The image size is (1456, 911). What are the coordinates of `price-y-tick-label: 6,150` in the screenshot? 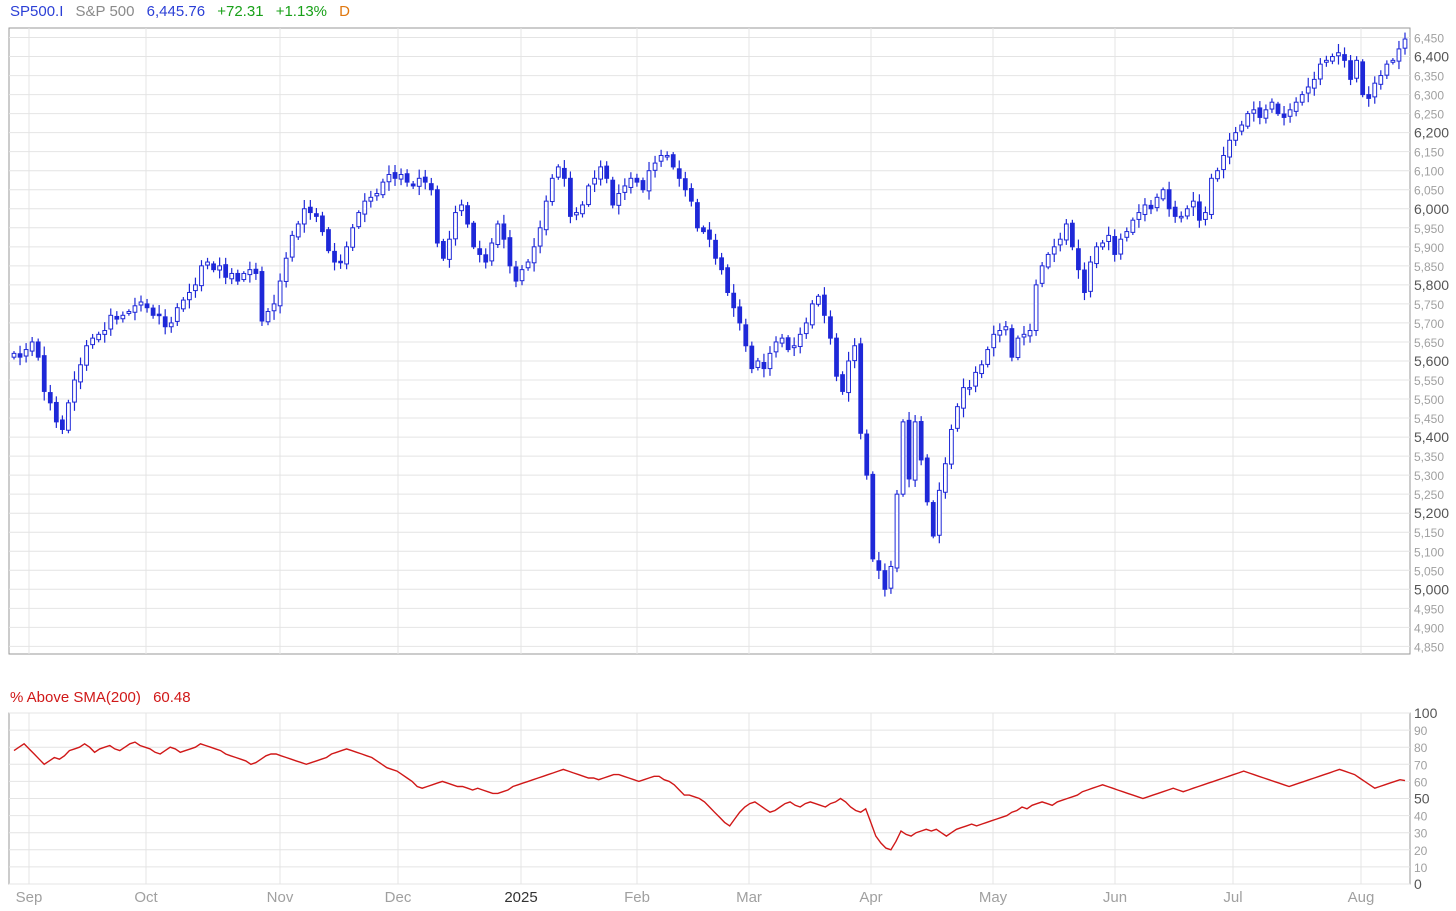 It's located at (1429, 153).